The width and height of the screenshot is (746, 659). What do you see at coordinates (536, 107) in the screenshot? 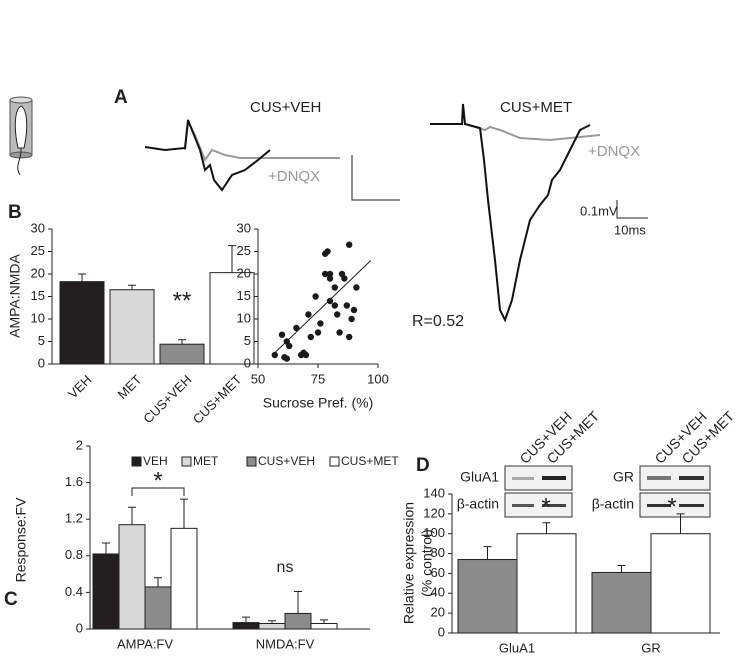
I see `trace-title: CUS+MET` at bounding box center [536, 107].